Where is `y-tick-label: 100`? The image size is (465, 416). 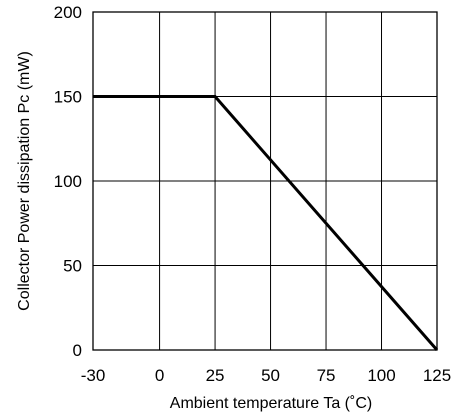
y-tick-label: 100 is located at coordinates (68, 181).